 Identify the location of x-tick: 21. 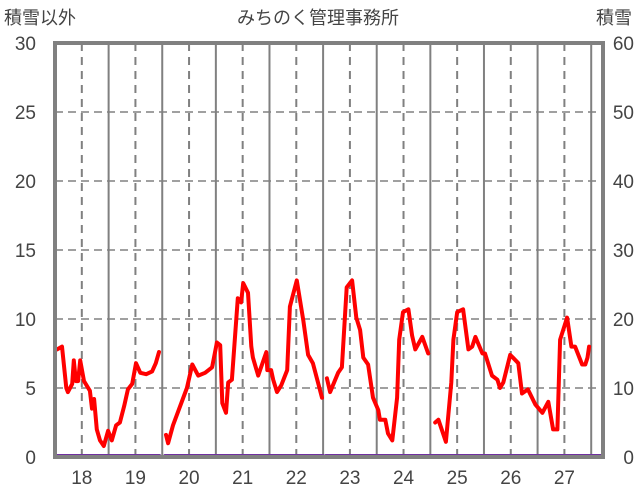
(242, 478).